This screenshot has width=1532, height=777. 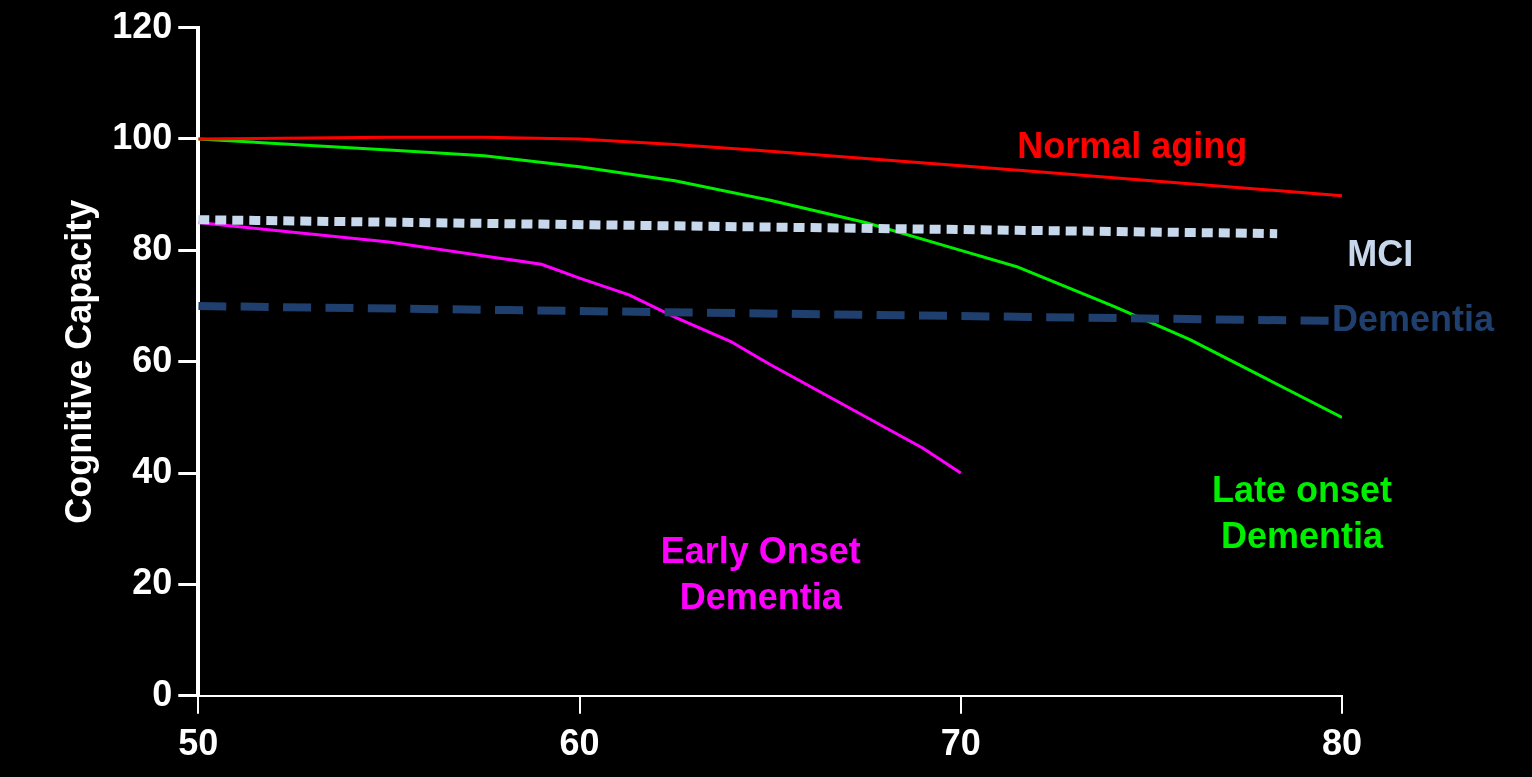 What do you see at coordinates (198, 743) in the screenshot?
I see `x-tick-label: 50` at bounding box center [198, 743].